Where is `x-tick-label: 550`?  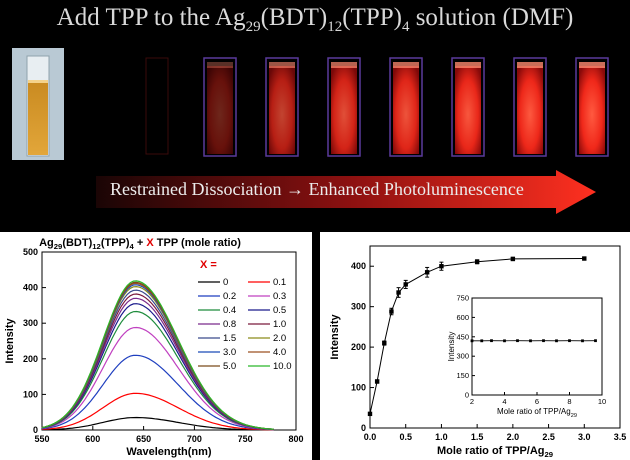 x-tick-label: 550 is located at coordinates (41, 439).